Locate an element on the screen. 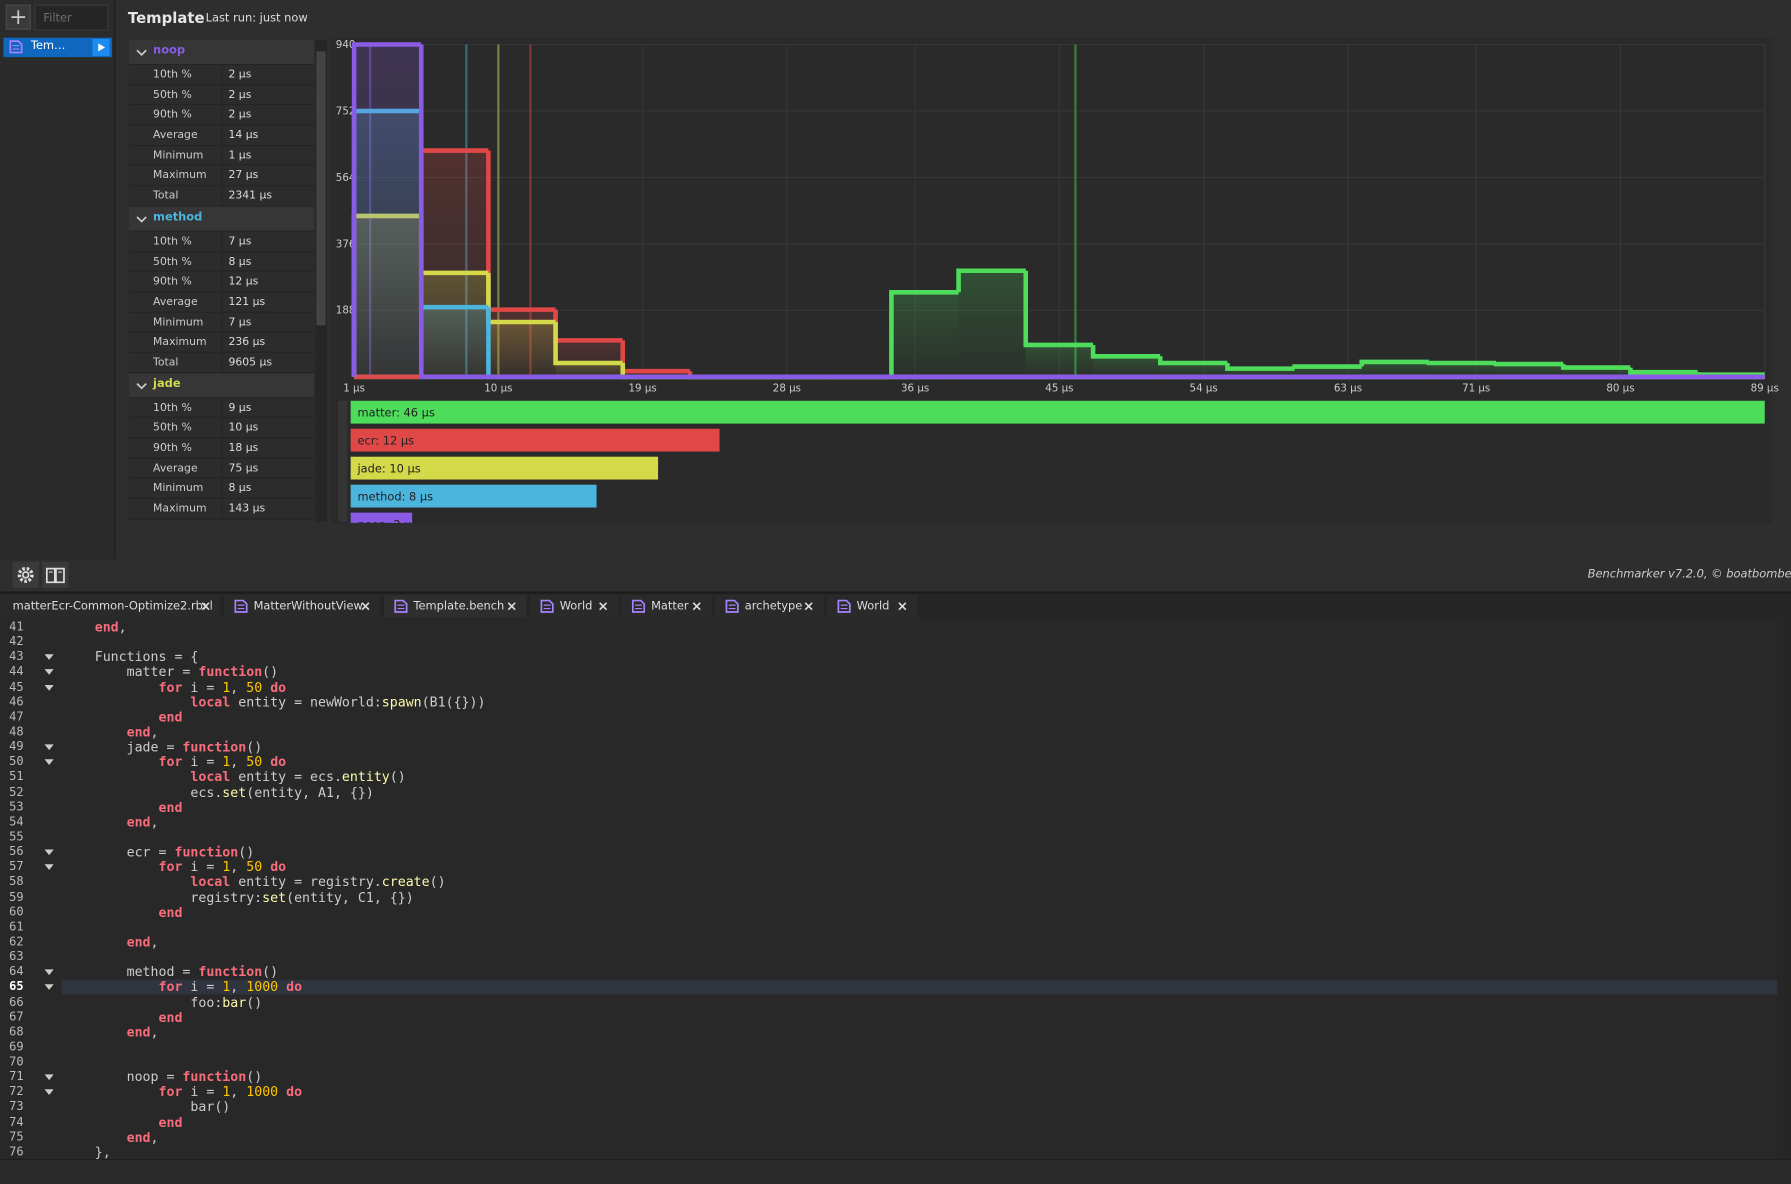  code-token: . is located at coordinates (337, 776).